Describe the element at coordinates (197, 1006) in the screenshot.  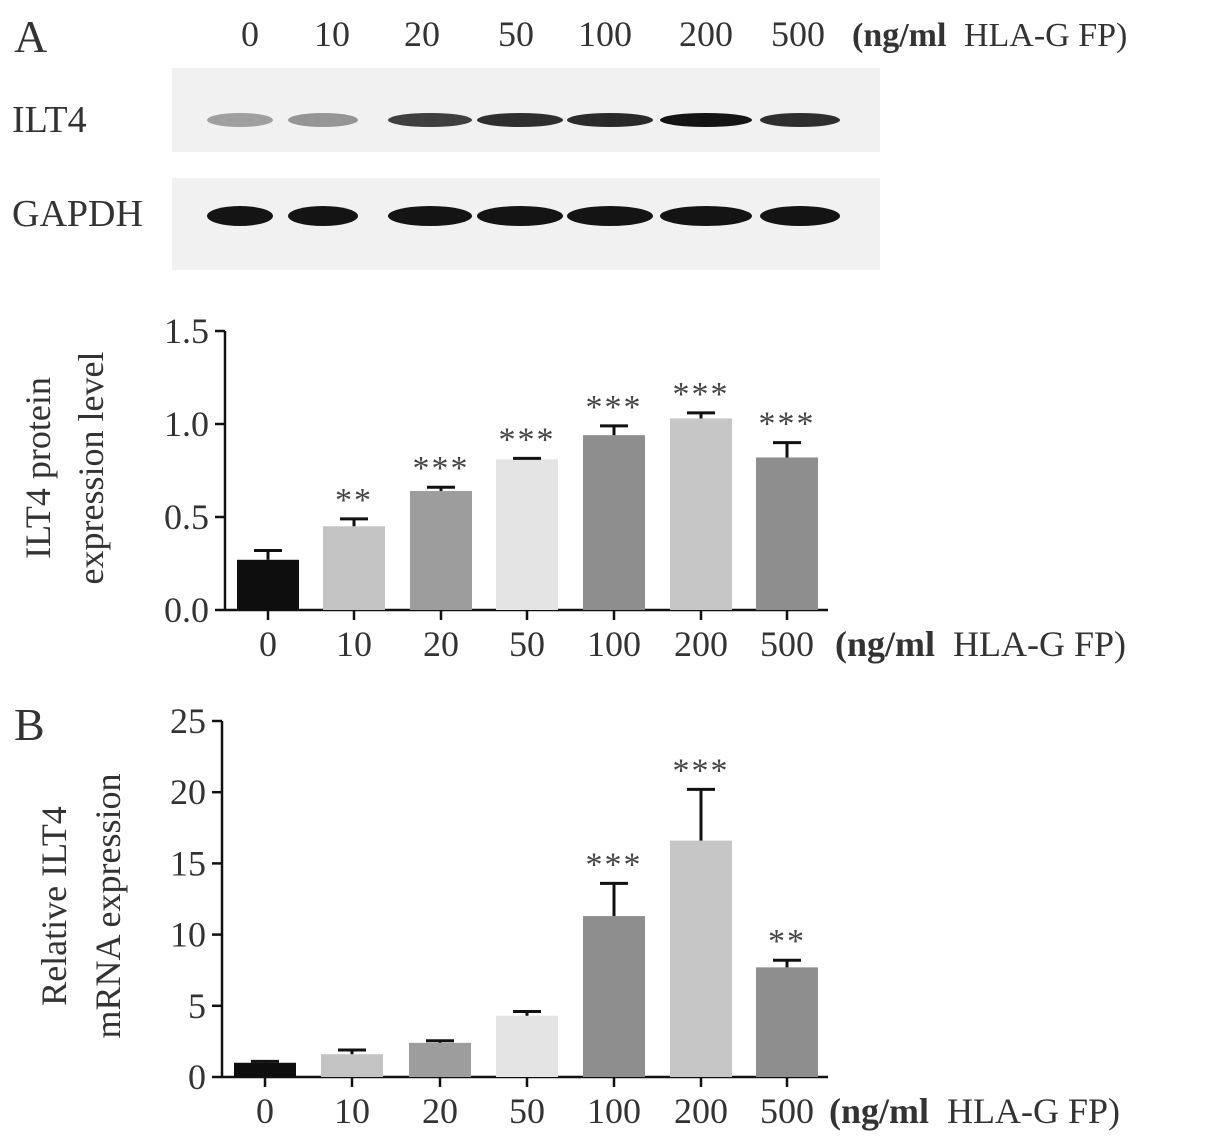
I see `chart-mrna-y-tick-label: 5` at that location.